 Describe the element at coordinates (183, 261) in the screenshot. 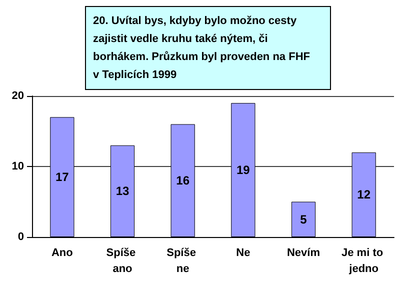

I see `x-tick-label: Spíše ne` at that location.